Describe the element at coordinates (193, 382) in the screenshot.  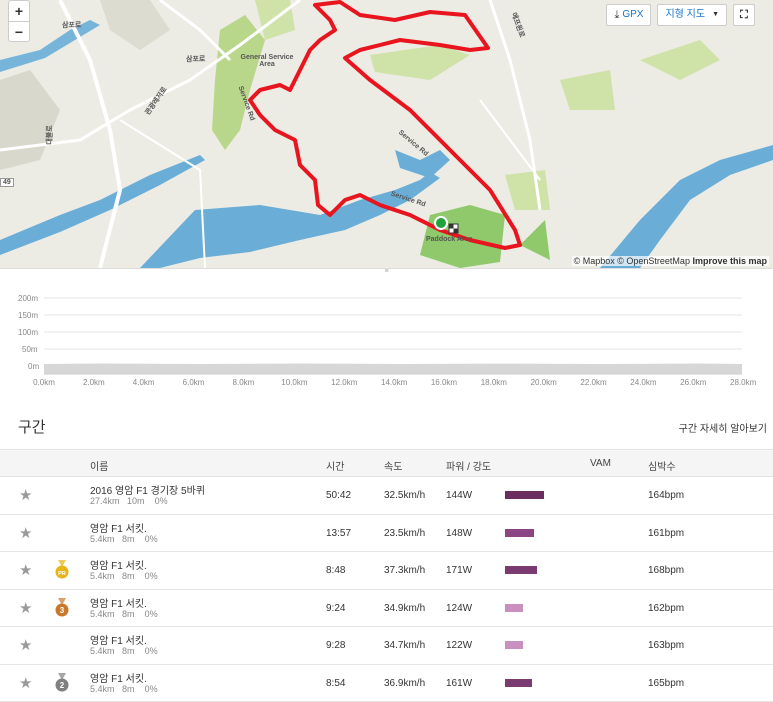
I see `x-tick: 6.0km` at that location.